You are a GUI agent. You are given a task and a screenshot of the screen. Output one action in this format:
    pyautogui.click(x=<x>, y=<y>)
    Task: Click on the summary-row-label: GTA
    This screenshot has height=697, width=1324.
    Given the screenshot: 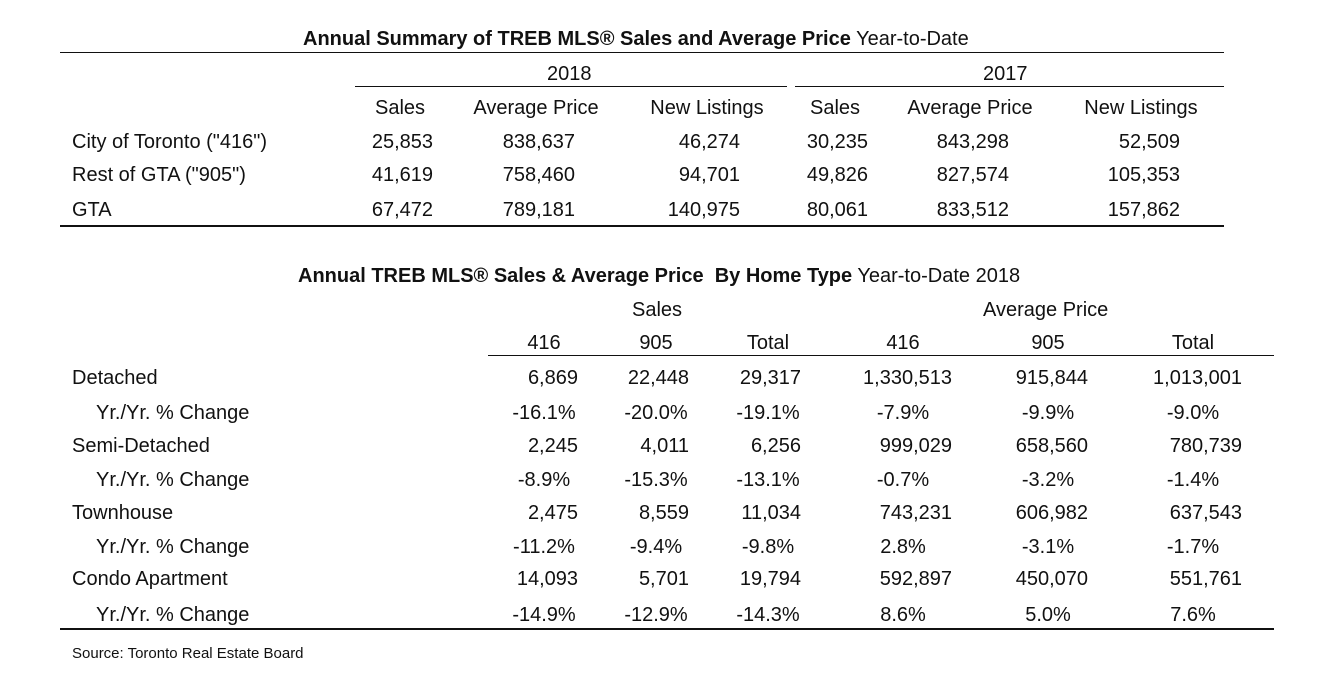 What is the action you would take?
    pyautogui.click(x=92, y=210)
    